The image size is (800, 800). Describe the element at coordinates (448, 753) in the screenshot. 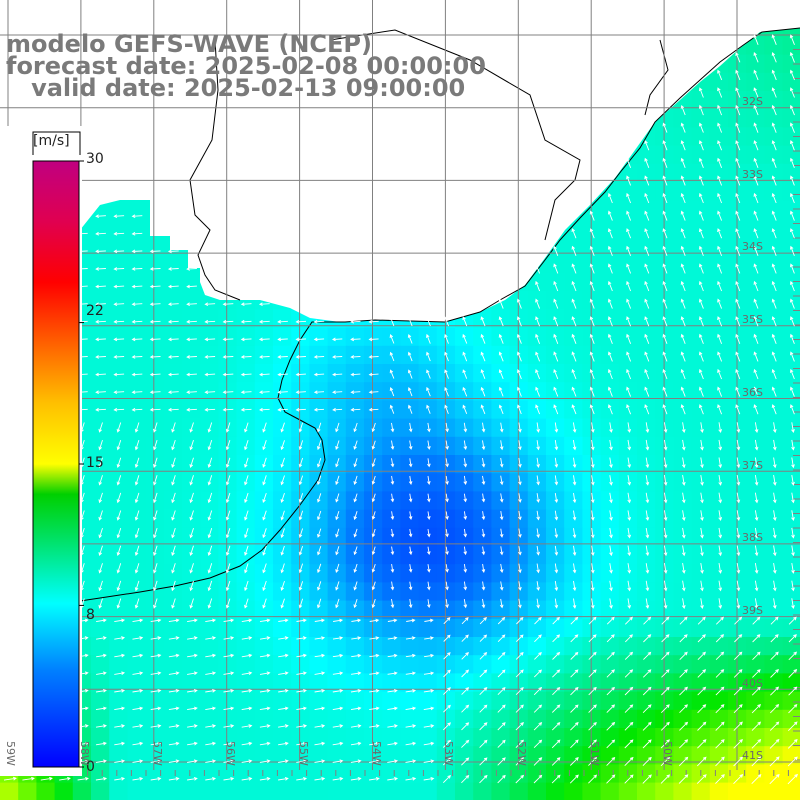

I see `lon-label-53w: 53W` at that location.